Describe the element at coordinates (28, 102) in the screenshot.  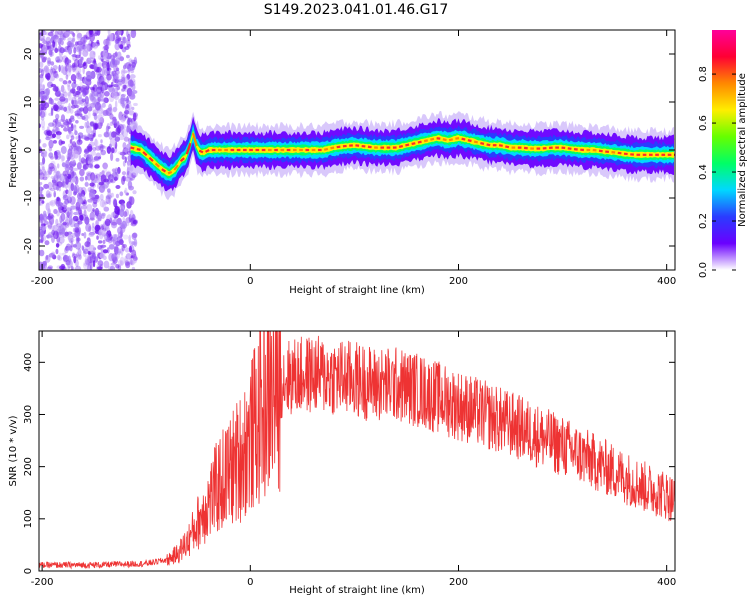
I see `spectrogram-ytick-label: 10` at that location.